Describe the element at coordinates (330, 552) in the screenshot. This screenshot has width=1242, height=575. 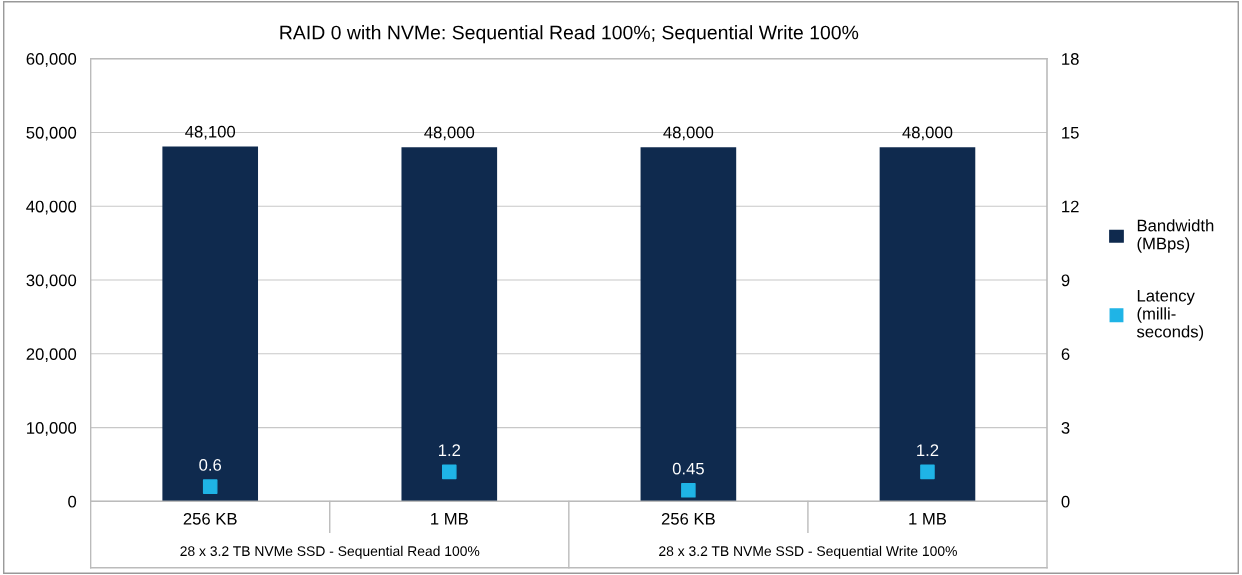
I see `text: 28 x 3.2 TB NVMe SSD - Sequential Read 100%` at that location.